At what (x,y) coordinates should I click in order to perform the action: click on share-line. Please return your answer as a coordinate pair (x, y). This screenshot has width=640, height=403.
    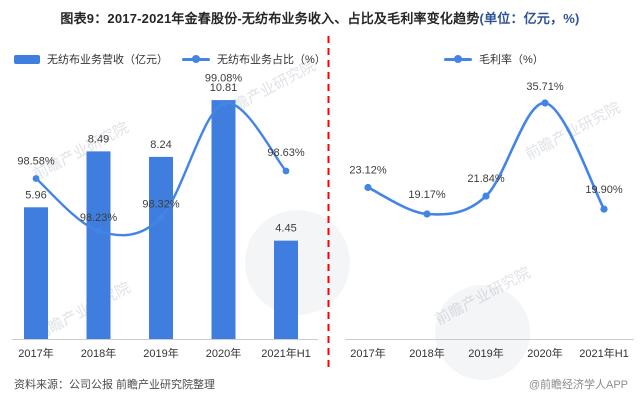
    Looking at the image, I should click on (161, 169).